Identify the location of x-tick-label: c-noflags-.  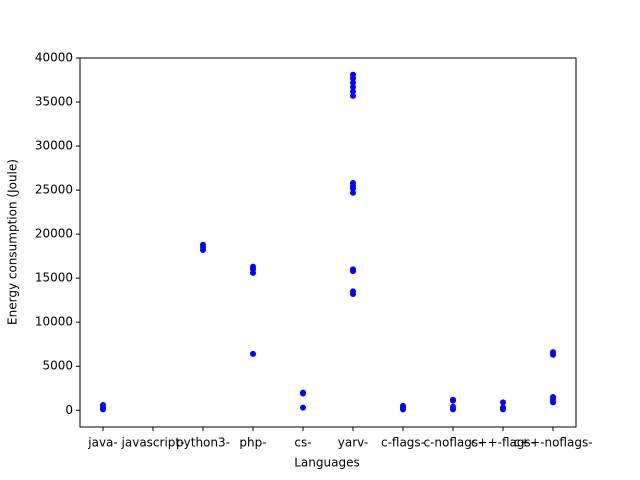
(453, 443).